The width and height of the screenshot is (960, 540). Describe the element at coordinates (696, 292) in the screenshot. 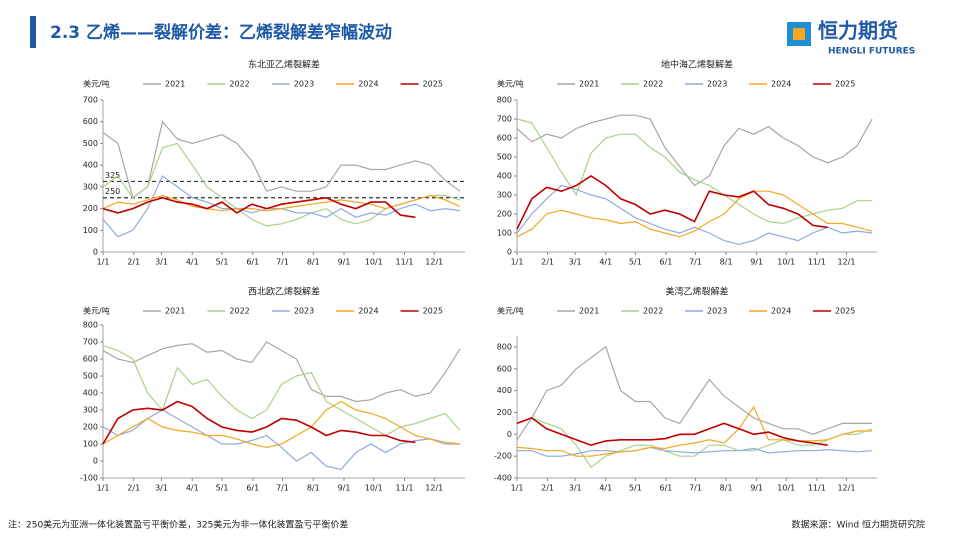

I see `chart-title: 美湾乙烯裂解差` at that location.